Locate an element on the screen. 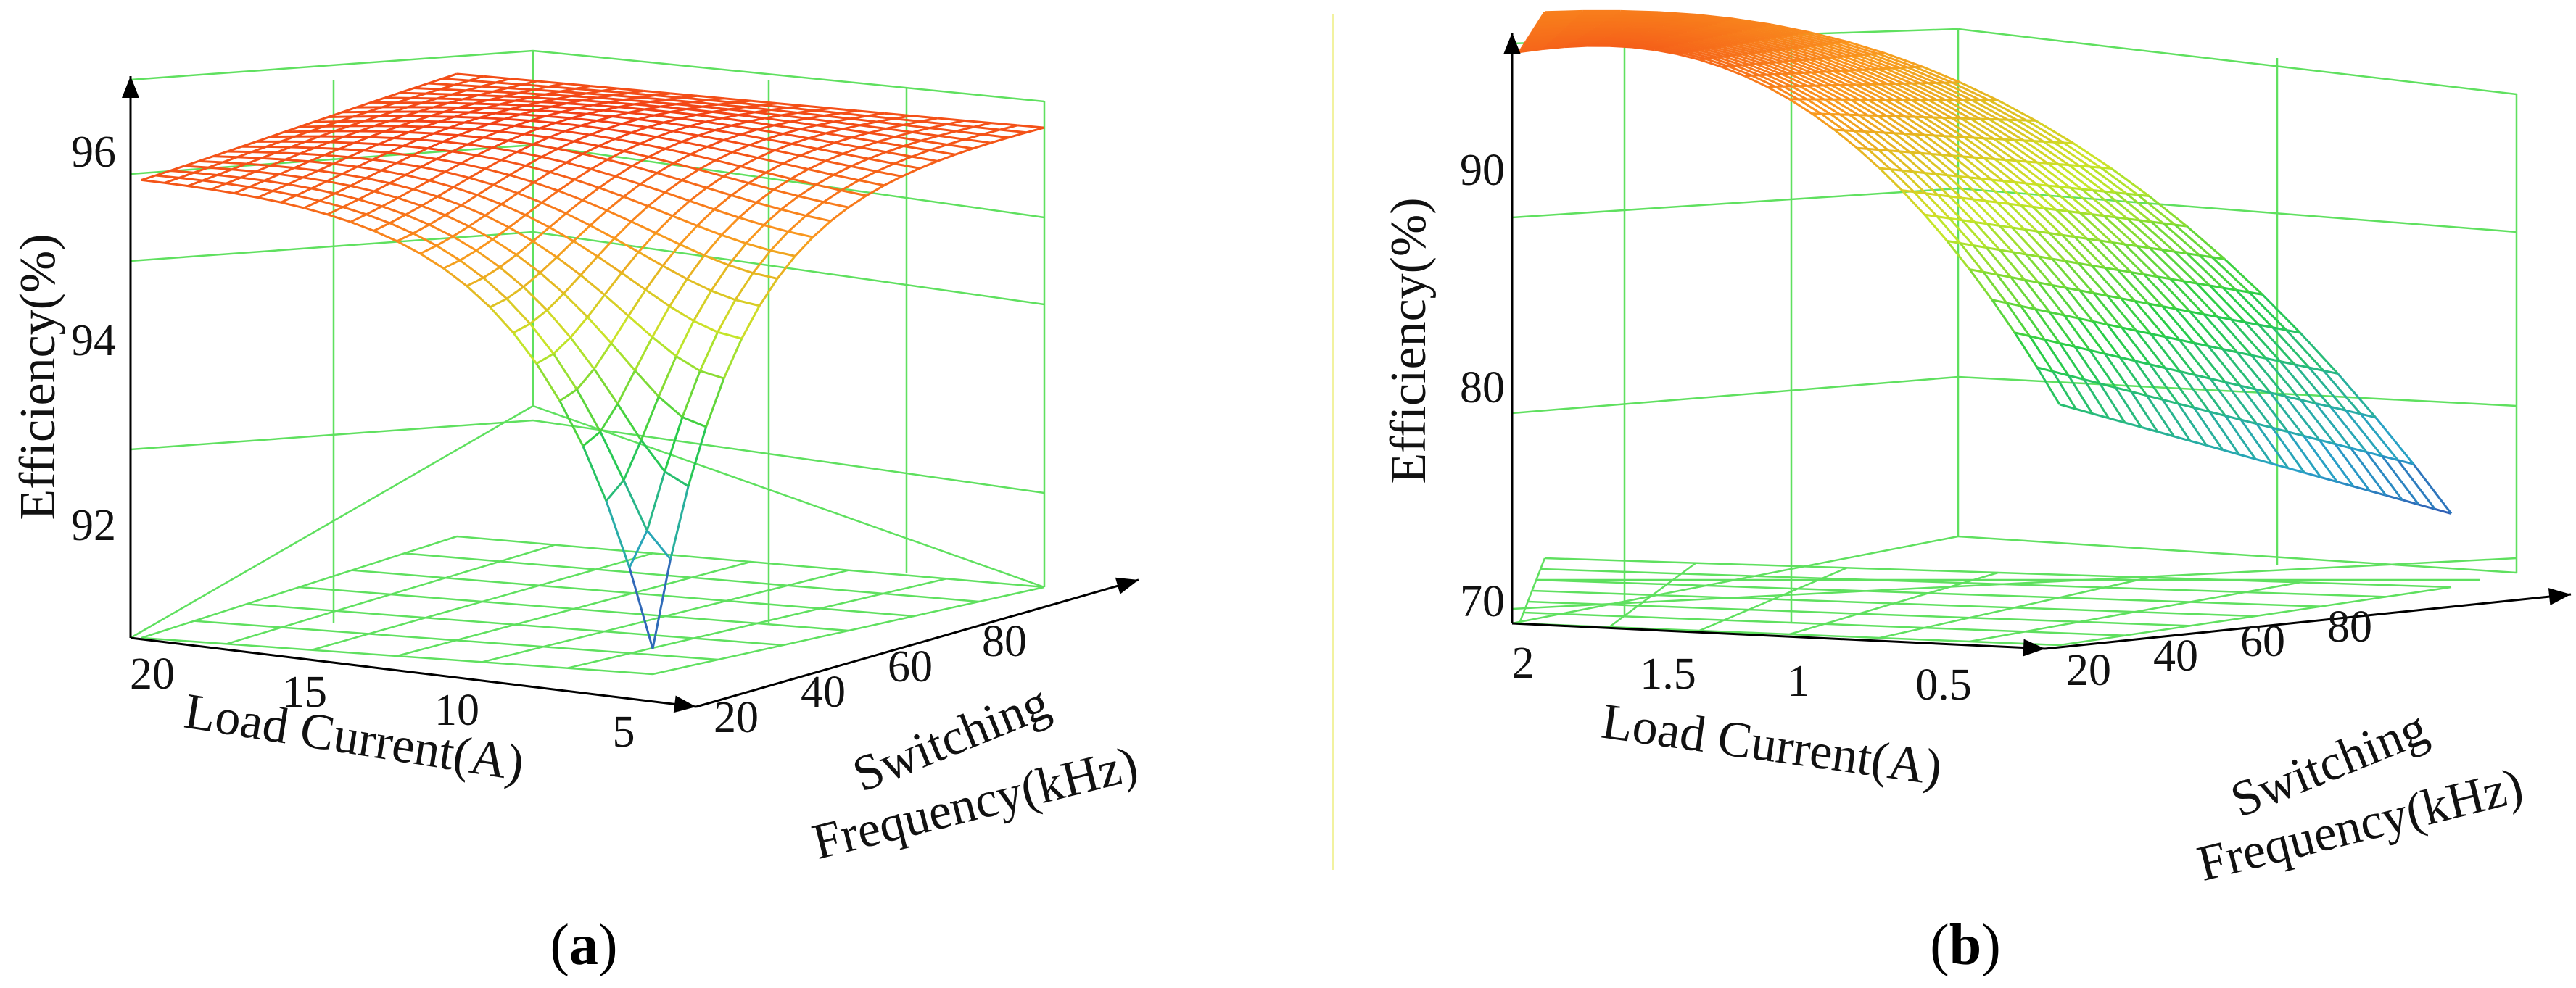 This screenshot has width=2576, height=988. z-axis-arrow is located at coordinates (130, 87).